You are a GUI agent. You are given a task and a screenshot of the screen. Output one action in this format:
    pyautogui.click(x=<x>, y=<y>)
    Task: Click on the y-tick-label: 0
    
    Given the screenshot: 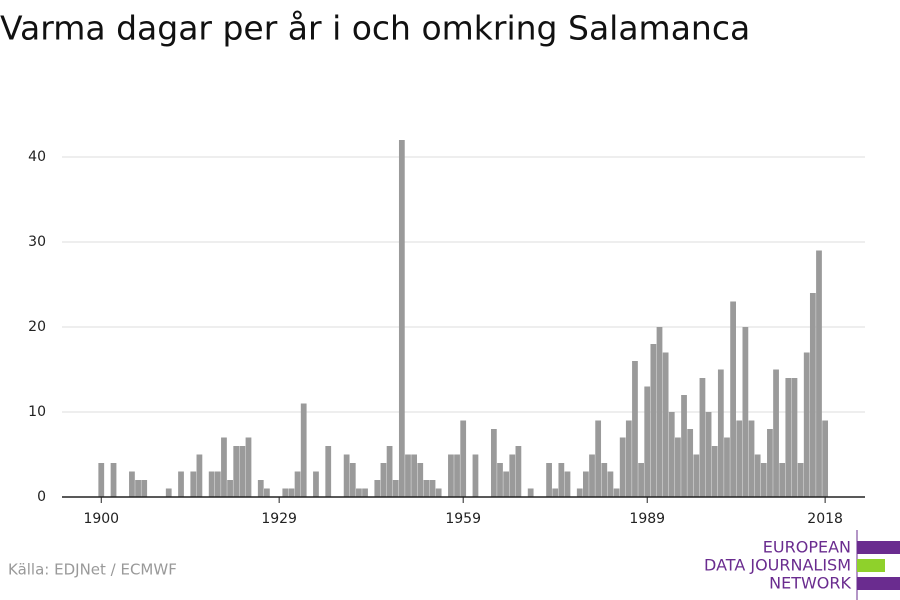 What is the action you would take?
    pyautogui.click(x=41, y=497)
    